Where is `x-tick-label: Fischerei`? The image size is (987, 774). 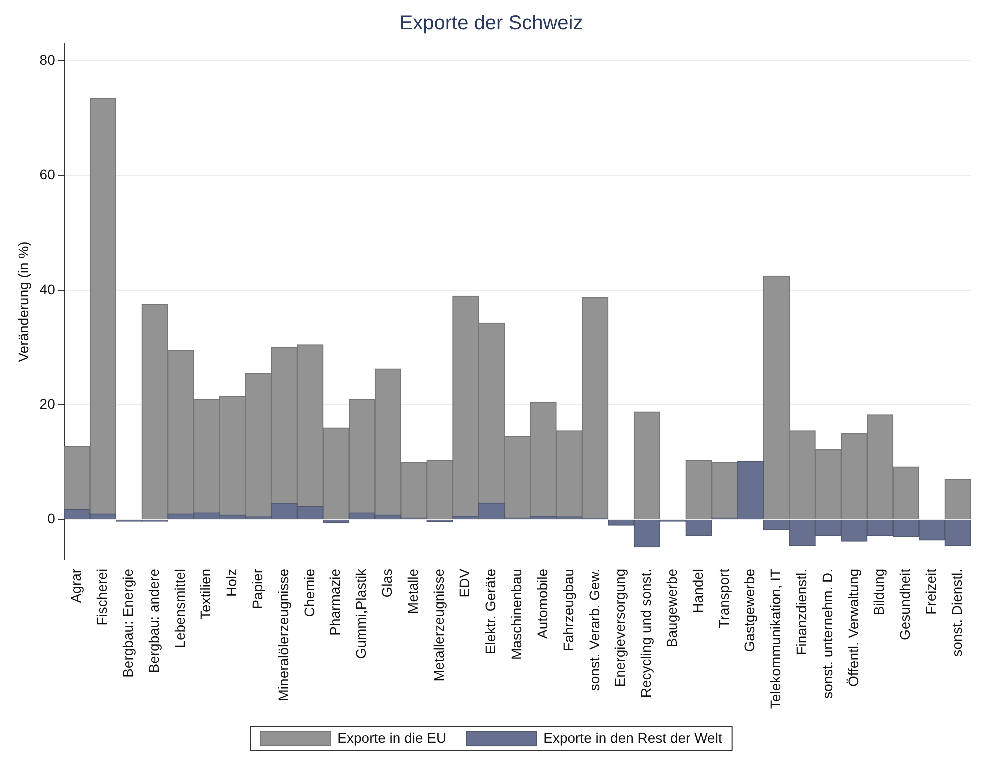 x-tick-label: Fischerei is located at coordinates (102, 597).